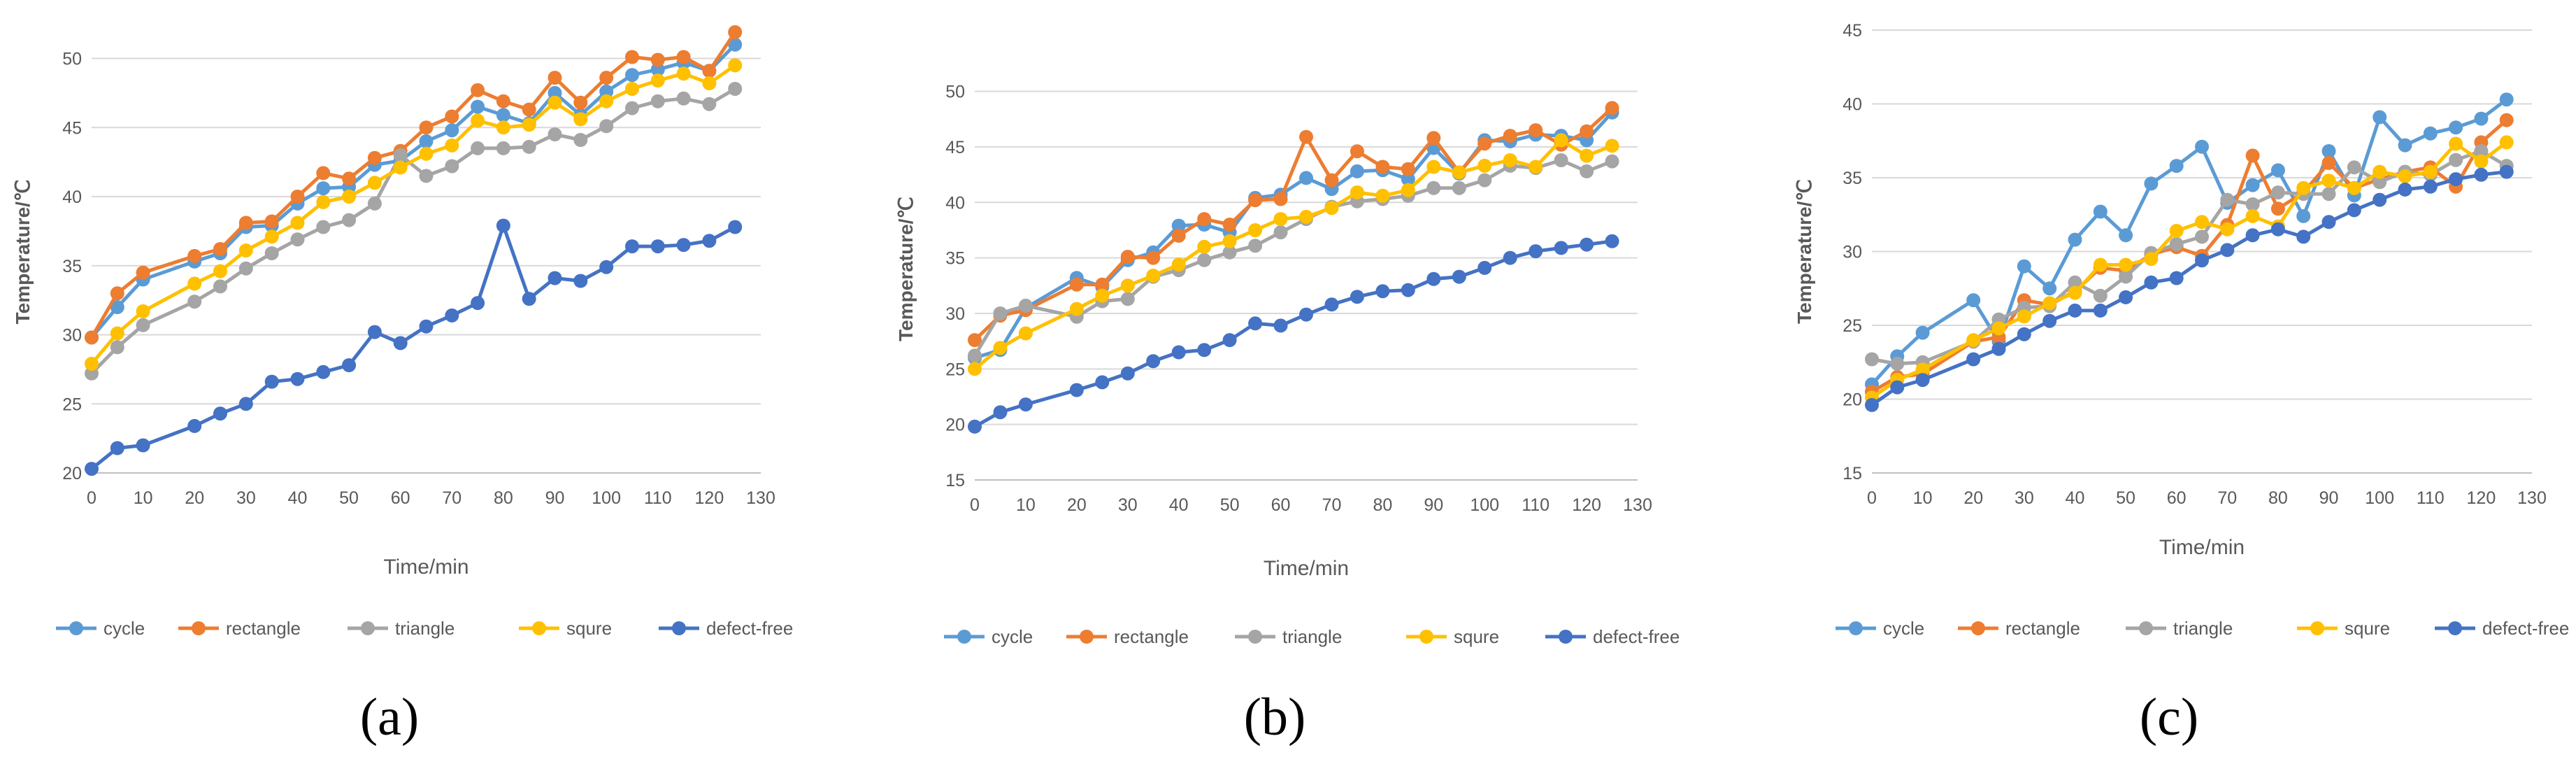 Image resolution: width=2576 pixels, height=757 pixels. I want to click on series-line-triangle, so click(2189, 257).